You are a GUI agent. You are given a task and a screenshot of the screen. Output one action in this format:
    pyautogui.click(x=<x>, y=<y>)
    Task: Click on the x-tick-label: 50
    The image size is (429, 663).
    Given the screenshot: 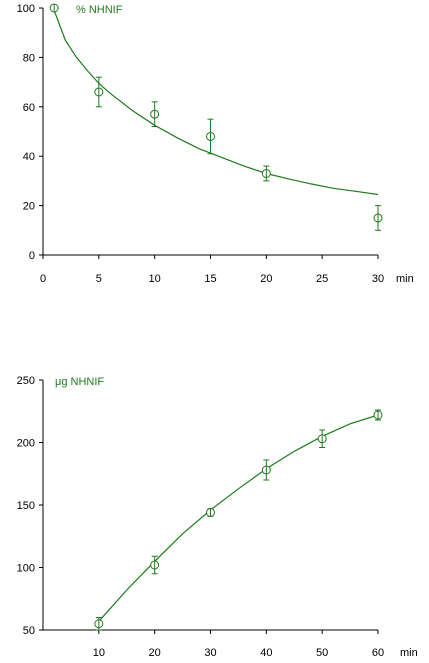 What is the action you would take?
    pyautogui.click(x=322, y=653)
    